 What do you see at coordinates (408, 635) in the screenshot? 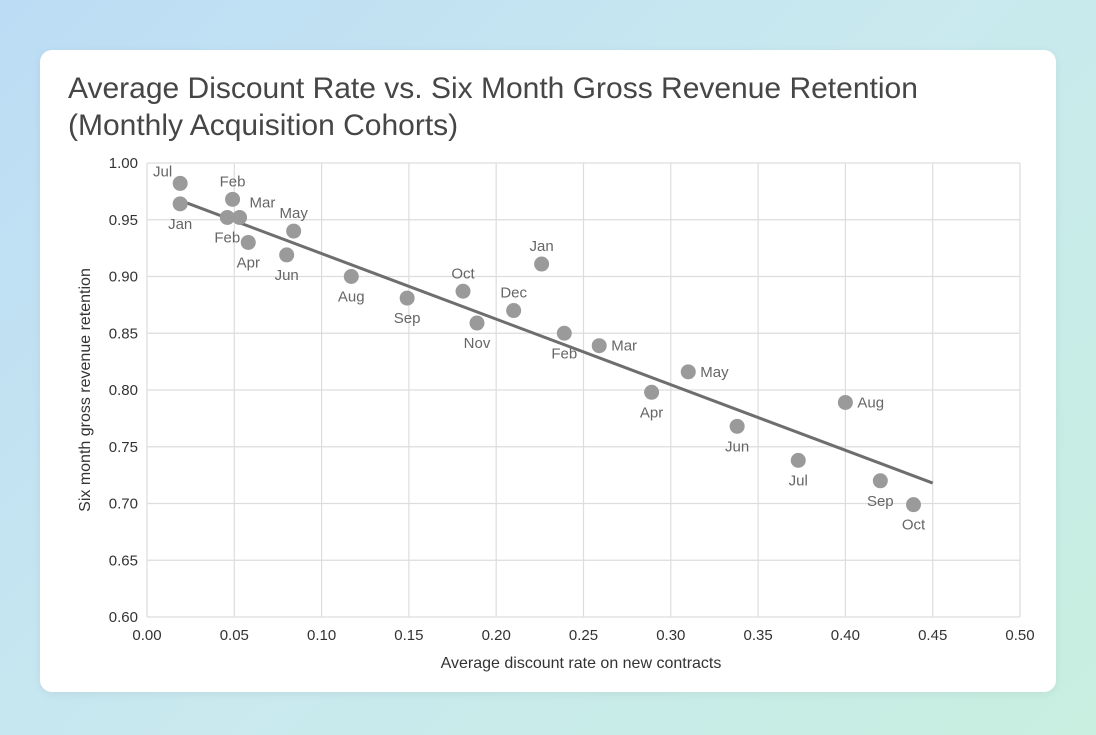
I see `x-tick-label: 0.15` at bounding box center [408, 635].